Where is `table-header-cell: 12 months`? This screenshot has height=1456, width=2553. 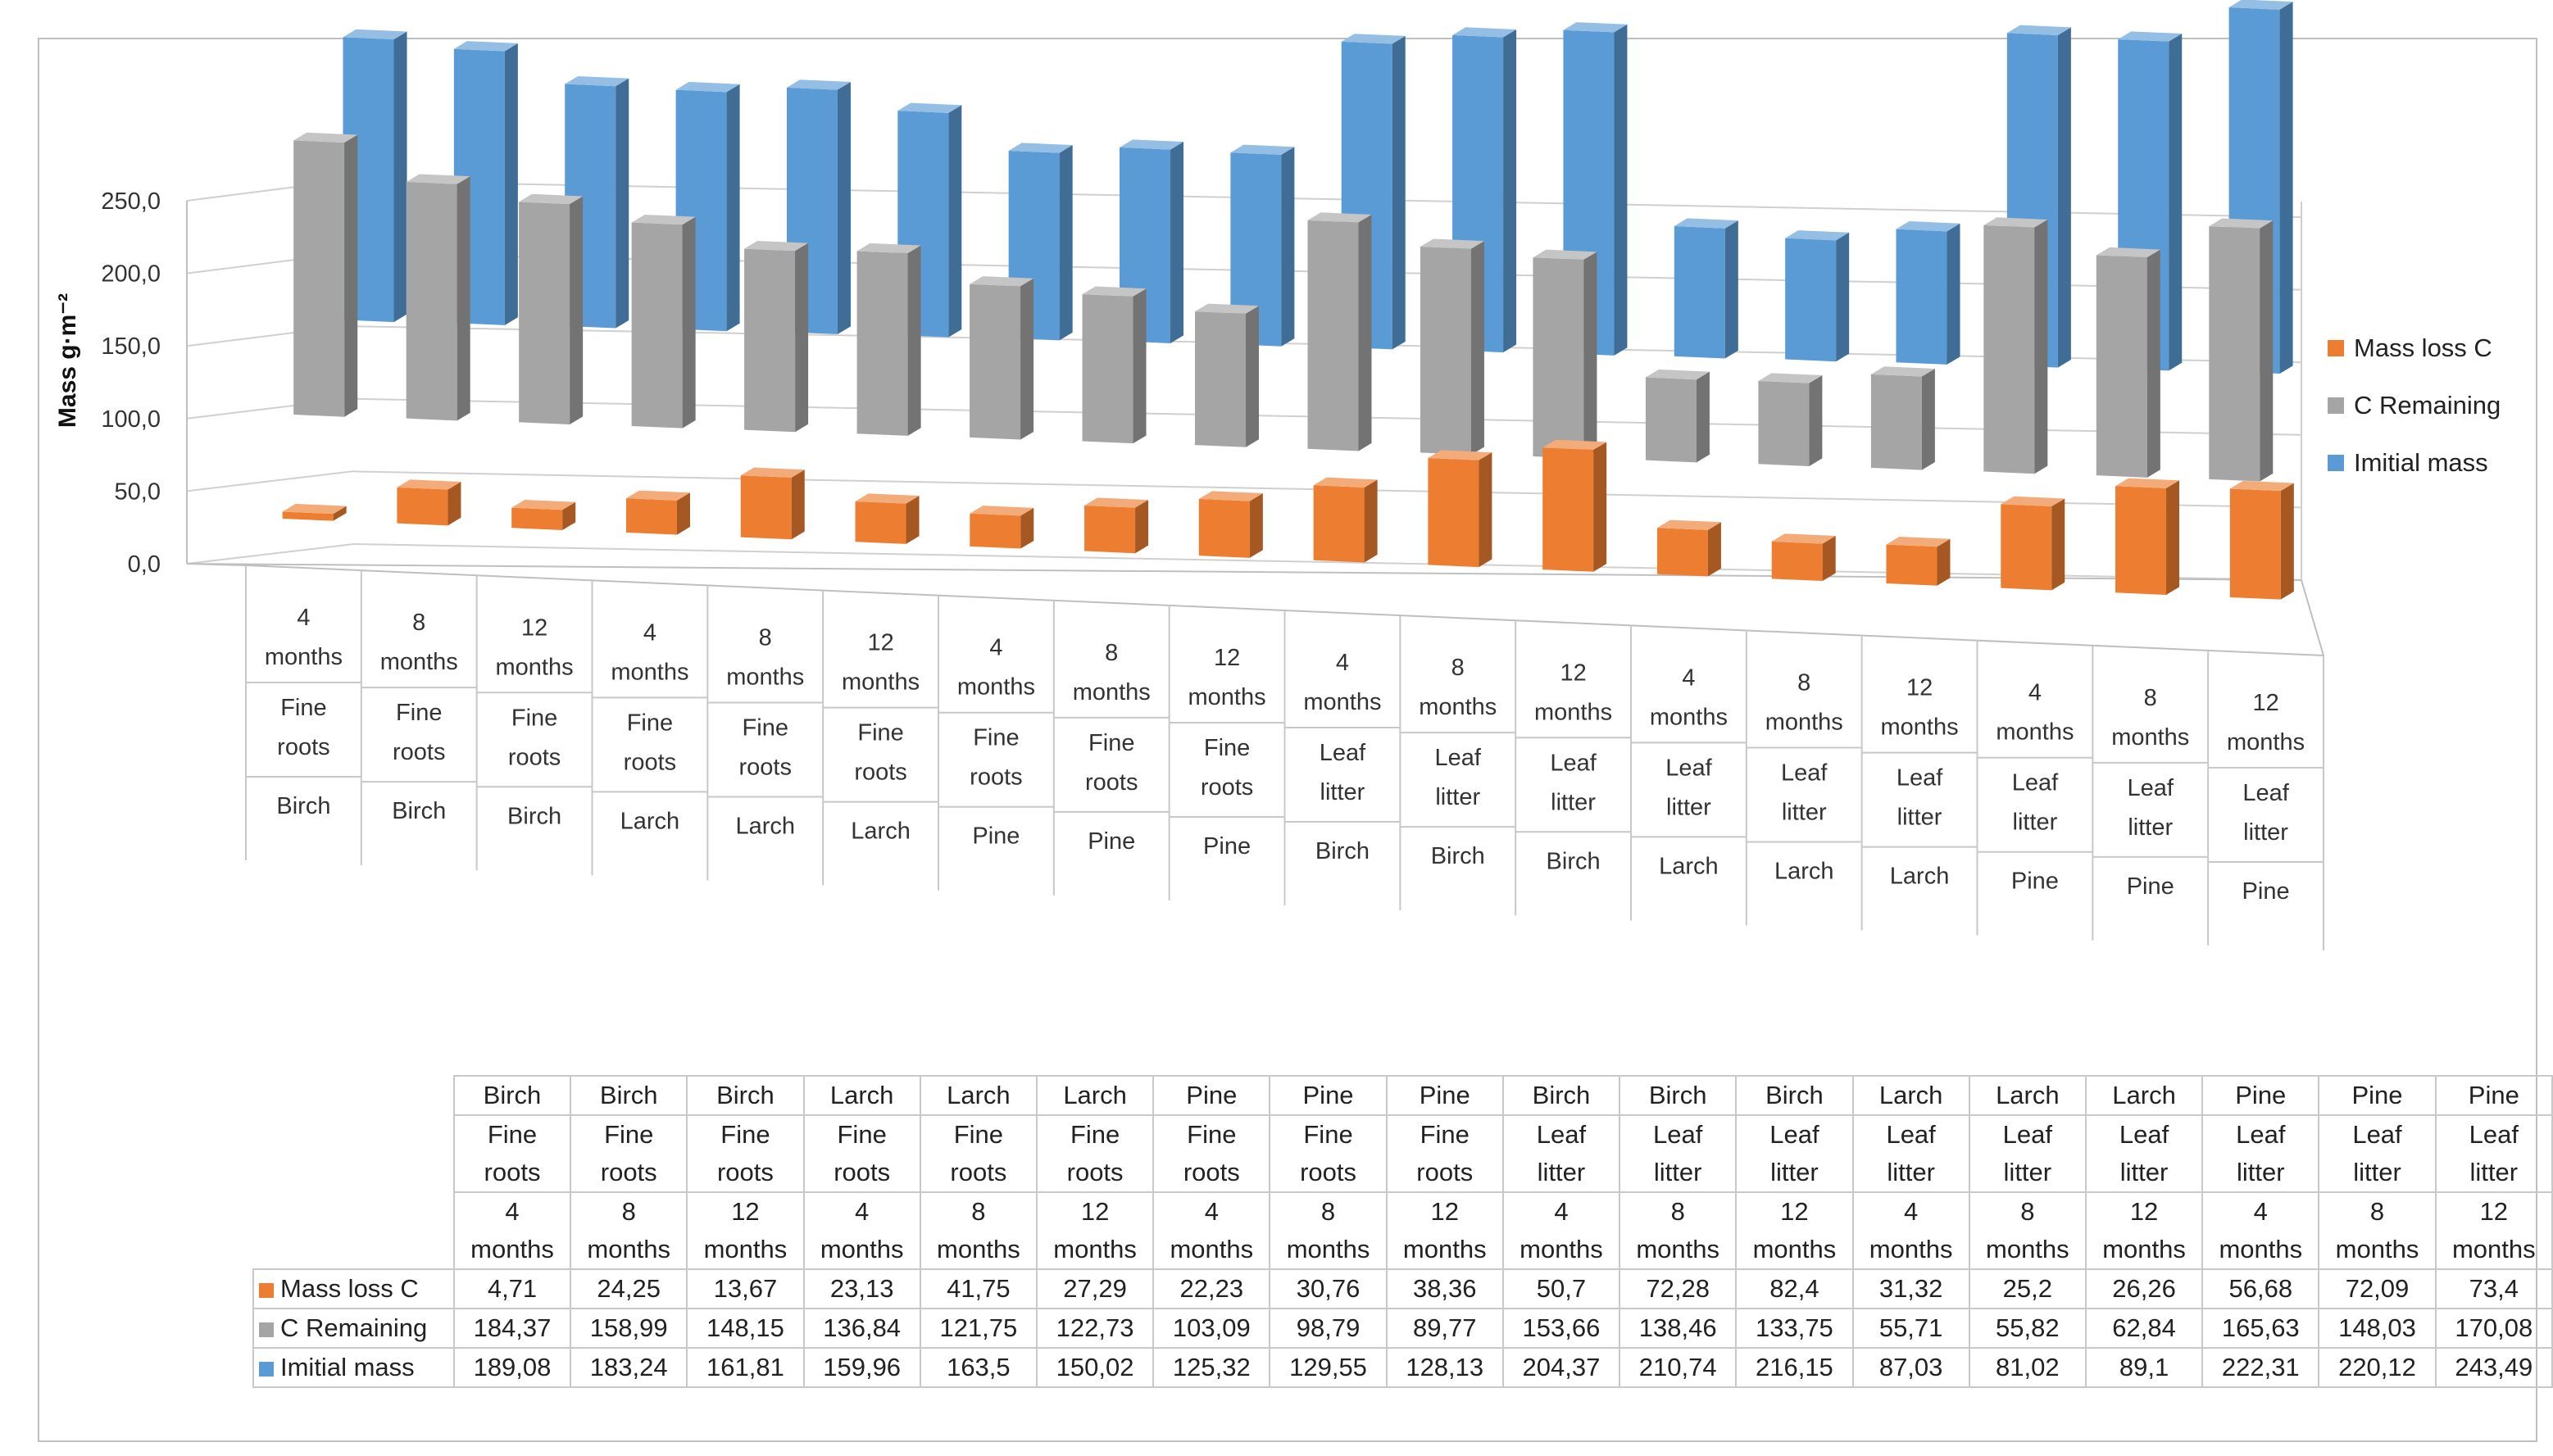
table-header-cell: 12 months is located at coordinates (1444, 1231).